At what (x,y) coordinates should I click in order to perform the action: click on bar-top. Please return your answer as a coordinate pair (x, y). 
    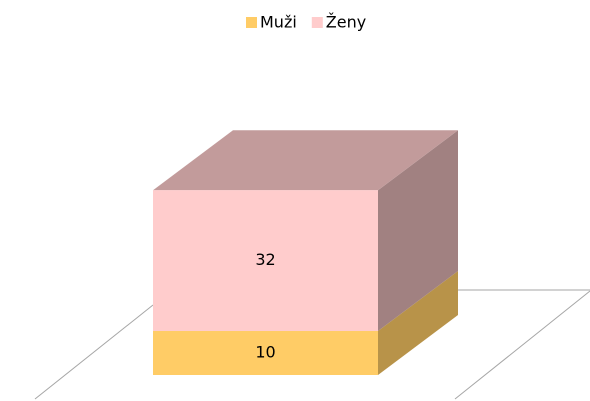
    Looking at the image, I should click on (305, 160).